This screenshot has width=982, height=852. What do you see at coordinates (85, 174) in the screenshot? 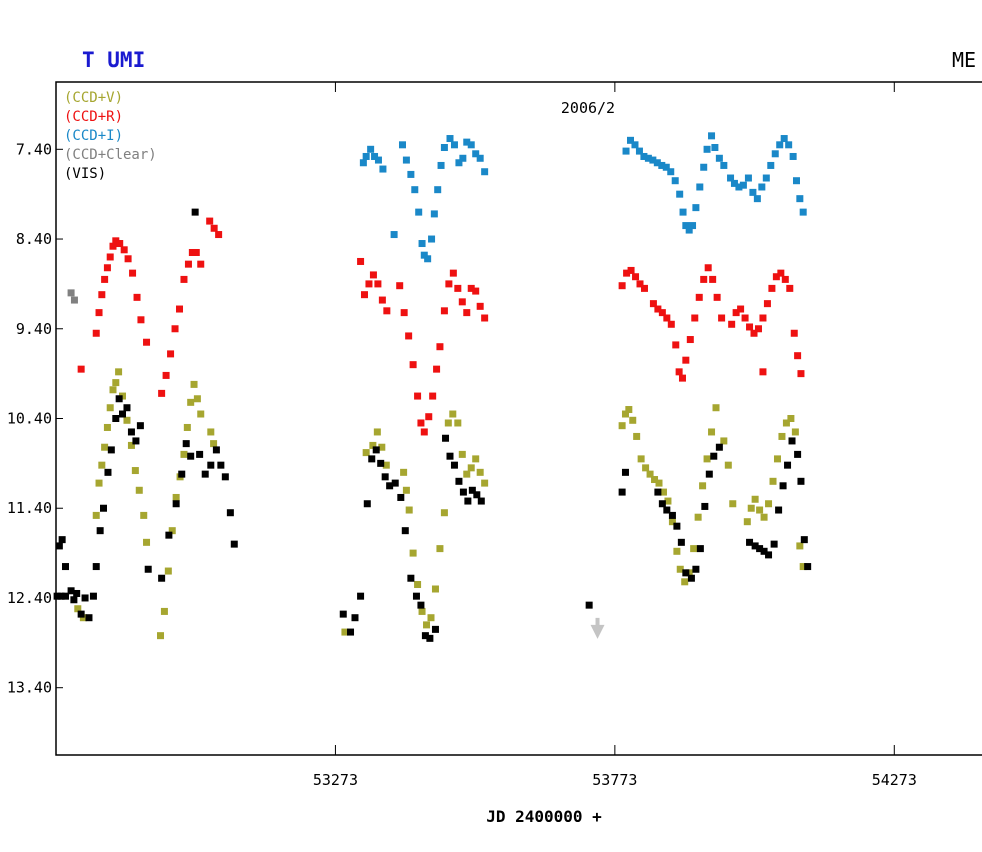
I see `legend-entry: (VIS)` at bounding box center [85, 174].